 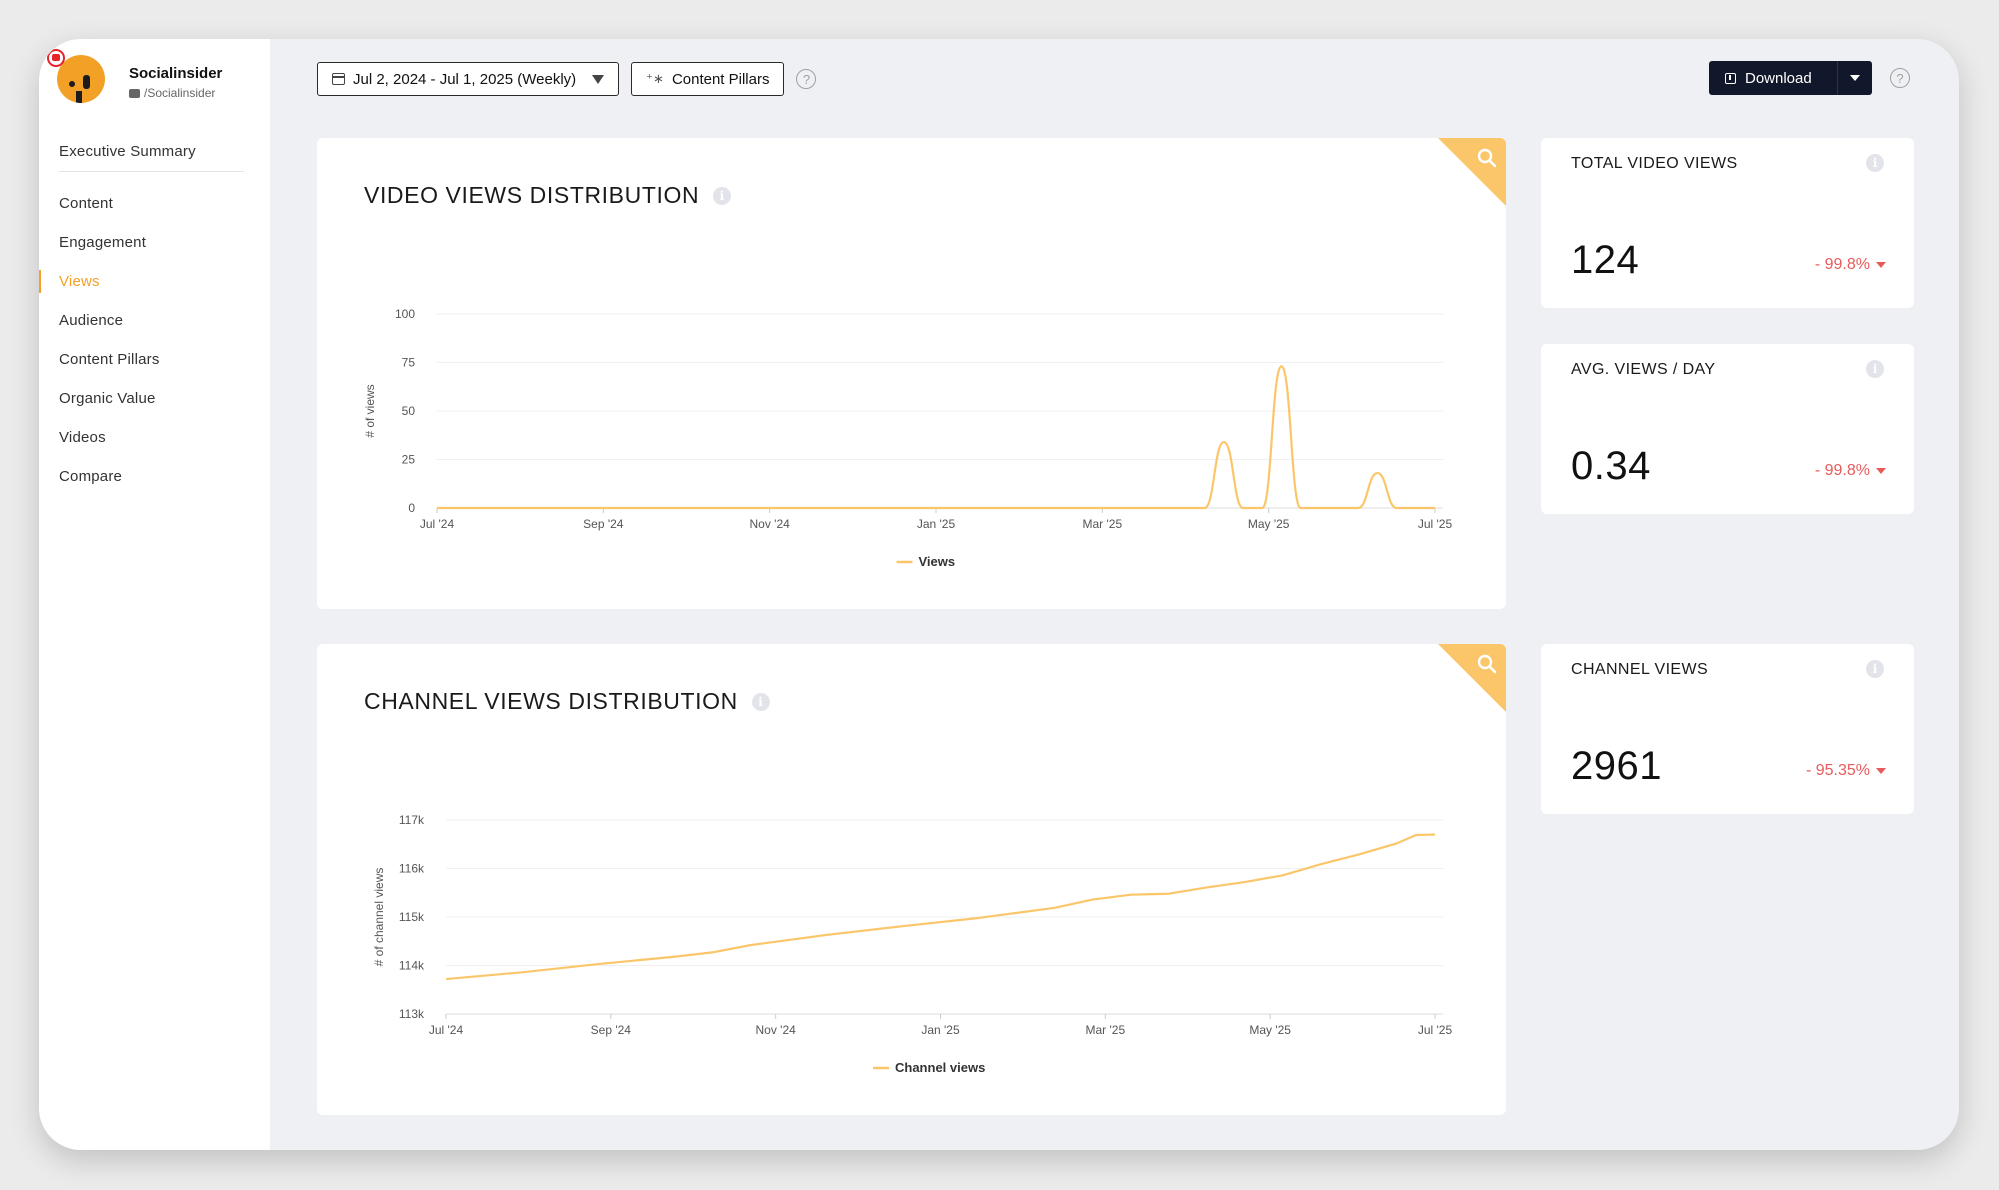 I want to click on youtube-small-icon, so click(x=134, y=93).